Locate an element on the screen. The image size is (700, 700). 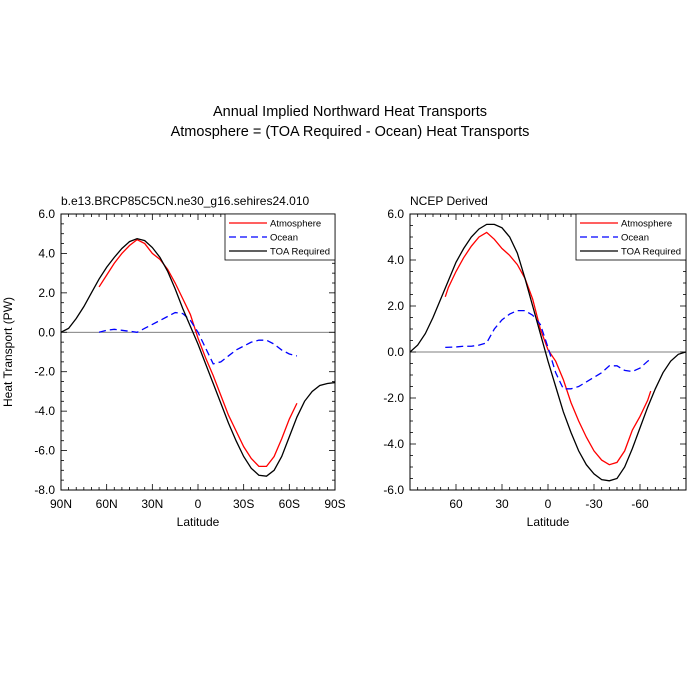
x-tick-label: 90S is located at coordinates (334, 504).